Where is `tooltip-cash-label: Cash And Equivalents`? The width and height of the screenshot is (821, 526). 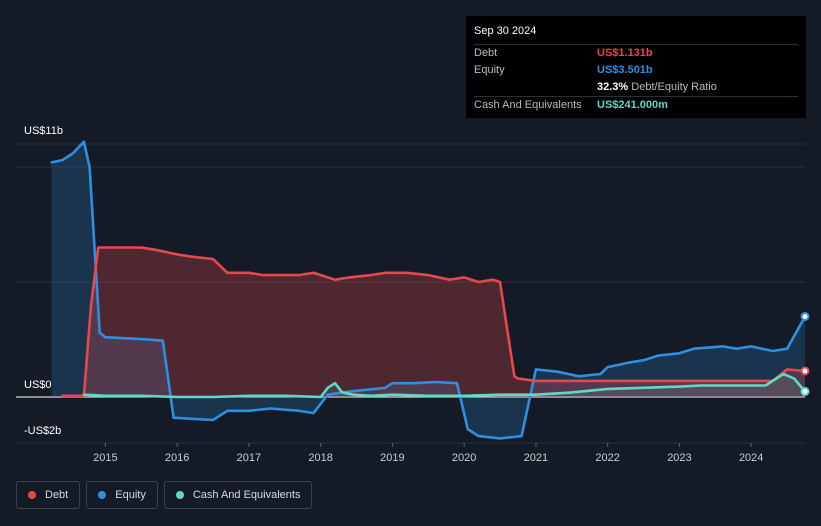
tooltip-cash-label: Cash And Equivalents is located at coordinates (528, 105).